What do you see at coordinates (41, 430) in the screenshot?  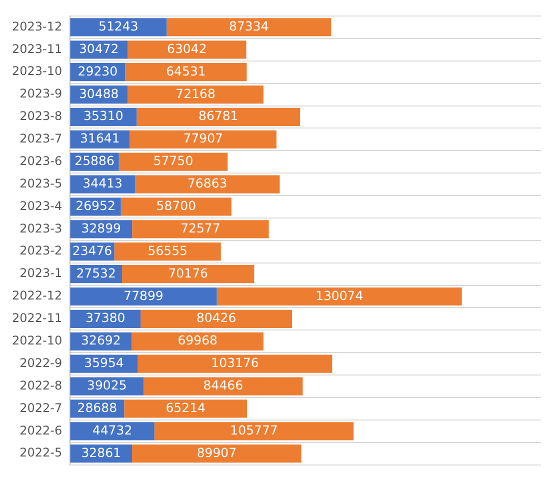 I see `y-tick-label: 2022-6` at bounding box center [41, 430].